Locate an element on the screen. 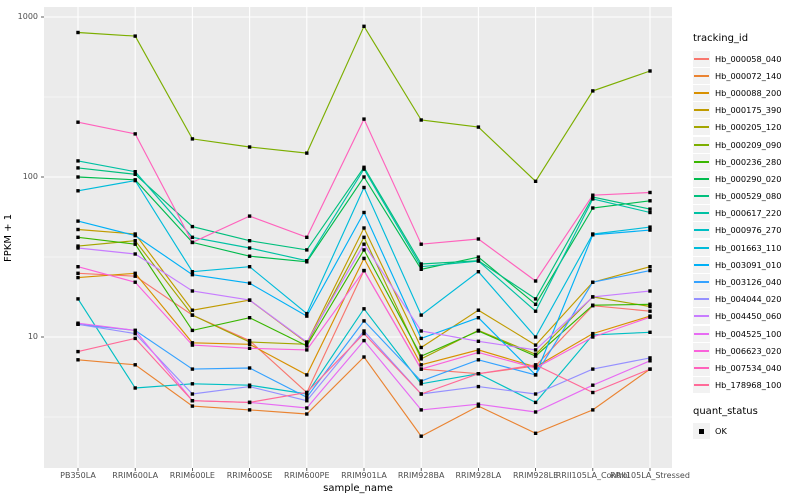 The image size is (800, 500). x-tick-label-RRII105LA_Stressed: RRII105LA_Stressed is located at coordinates (650, 475).